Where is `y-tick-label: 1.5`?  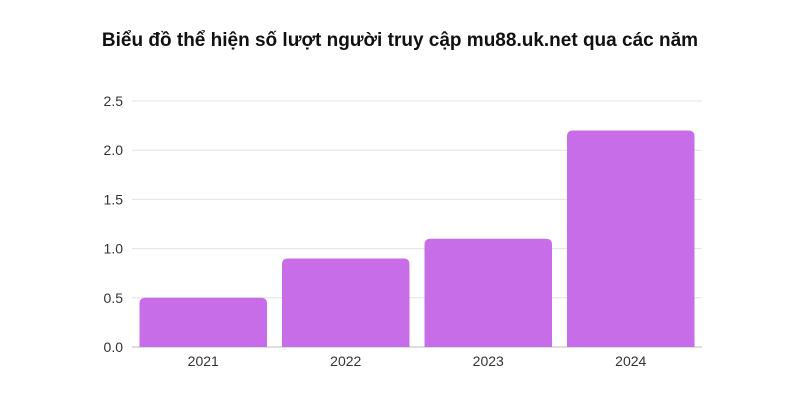 y-tick-label: 1.5 is located at coordinates (114, 199).